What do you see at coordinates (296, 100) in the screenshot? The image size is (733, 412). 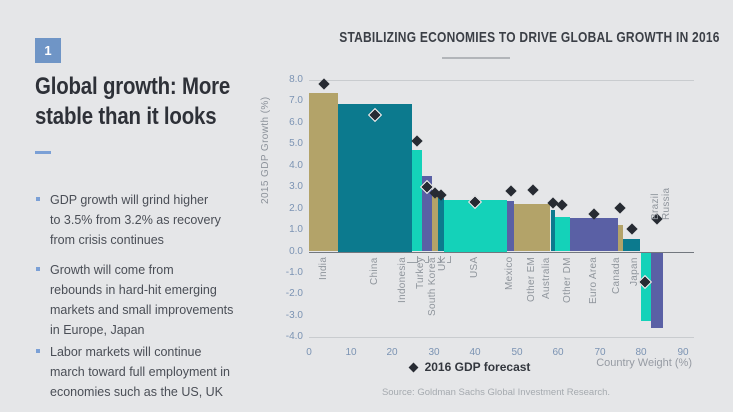 I see `y-tick-label: 7.0` at bounding box center [296, 100].